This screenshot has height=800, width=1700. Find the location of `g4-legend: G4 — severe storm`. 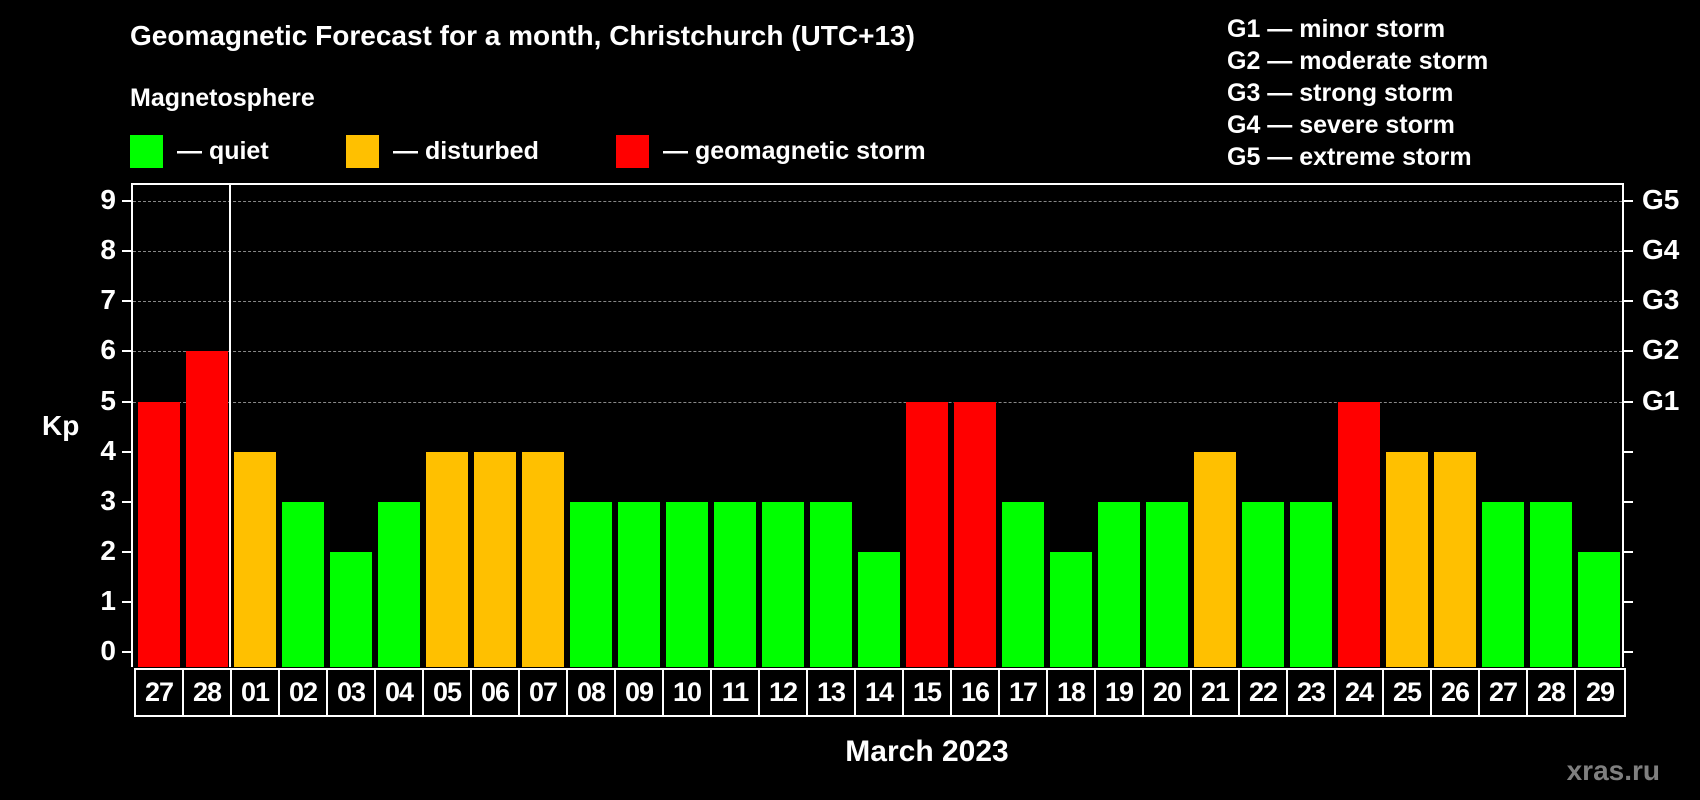

g4-legend: G4 — severe storm is located at coordinates (1341, 125).